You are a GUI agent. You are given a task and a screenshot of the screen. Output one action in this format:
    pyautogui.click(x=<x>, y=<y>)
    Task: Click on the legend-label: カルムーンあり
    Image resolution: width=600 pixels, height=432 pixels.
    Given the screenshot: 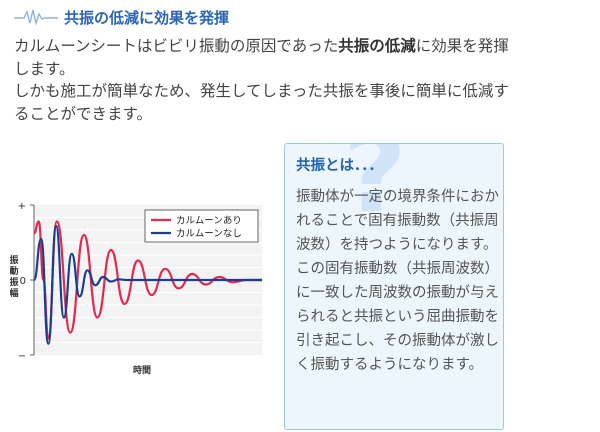 What is the action you would take?
    pyautogui.click(x=209, y=221)
    